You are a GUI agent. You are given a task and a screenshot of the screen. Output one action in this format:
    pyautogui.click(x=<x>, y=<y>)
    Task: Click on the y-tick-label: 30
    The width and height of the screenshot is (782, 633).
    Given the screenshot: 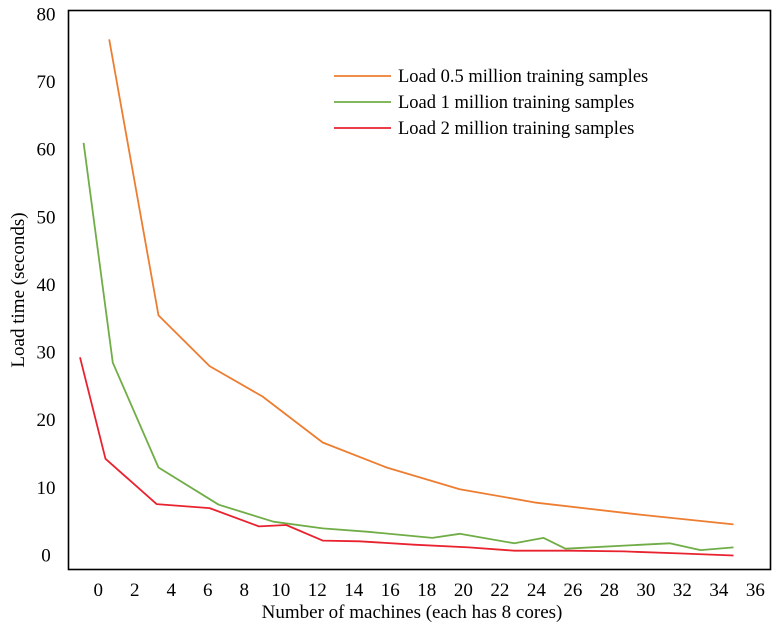 What is the action you would take?
    pyautogui.click(x=46, y=353)
    